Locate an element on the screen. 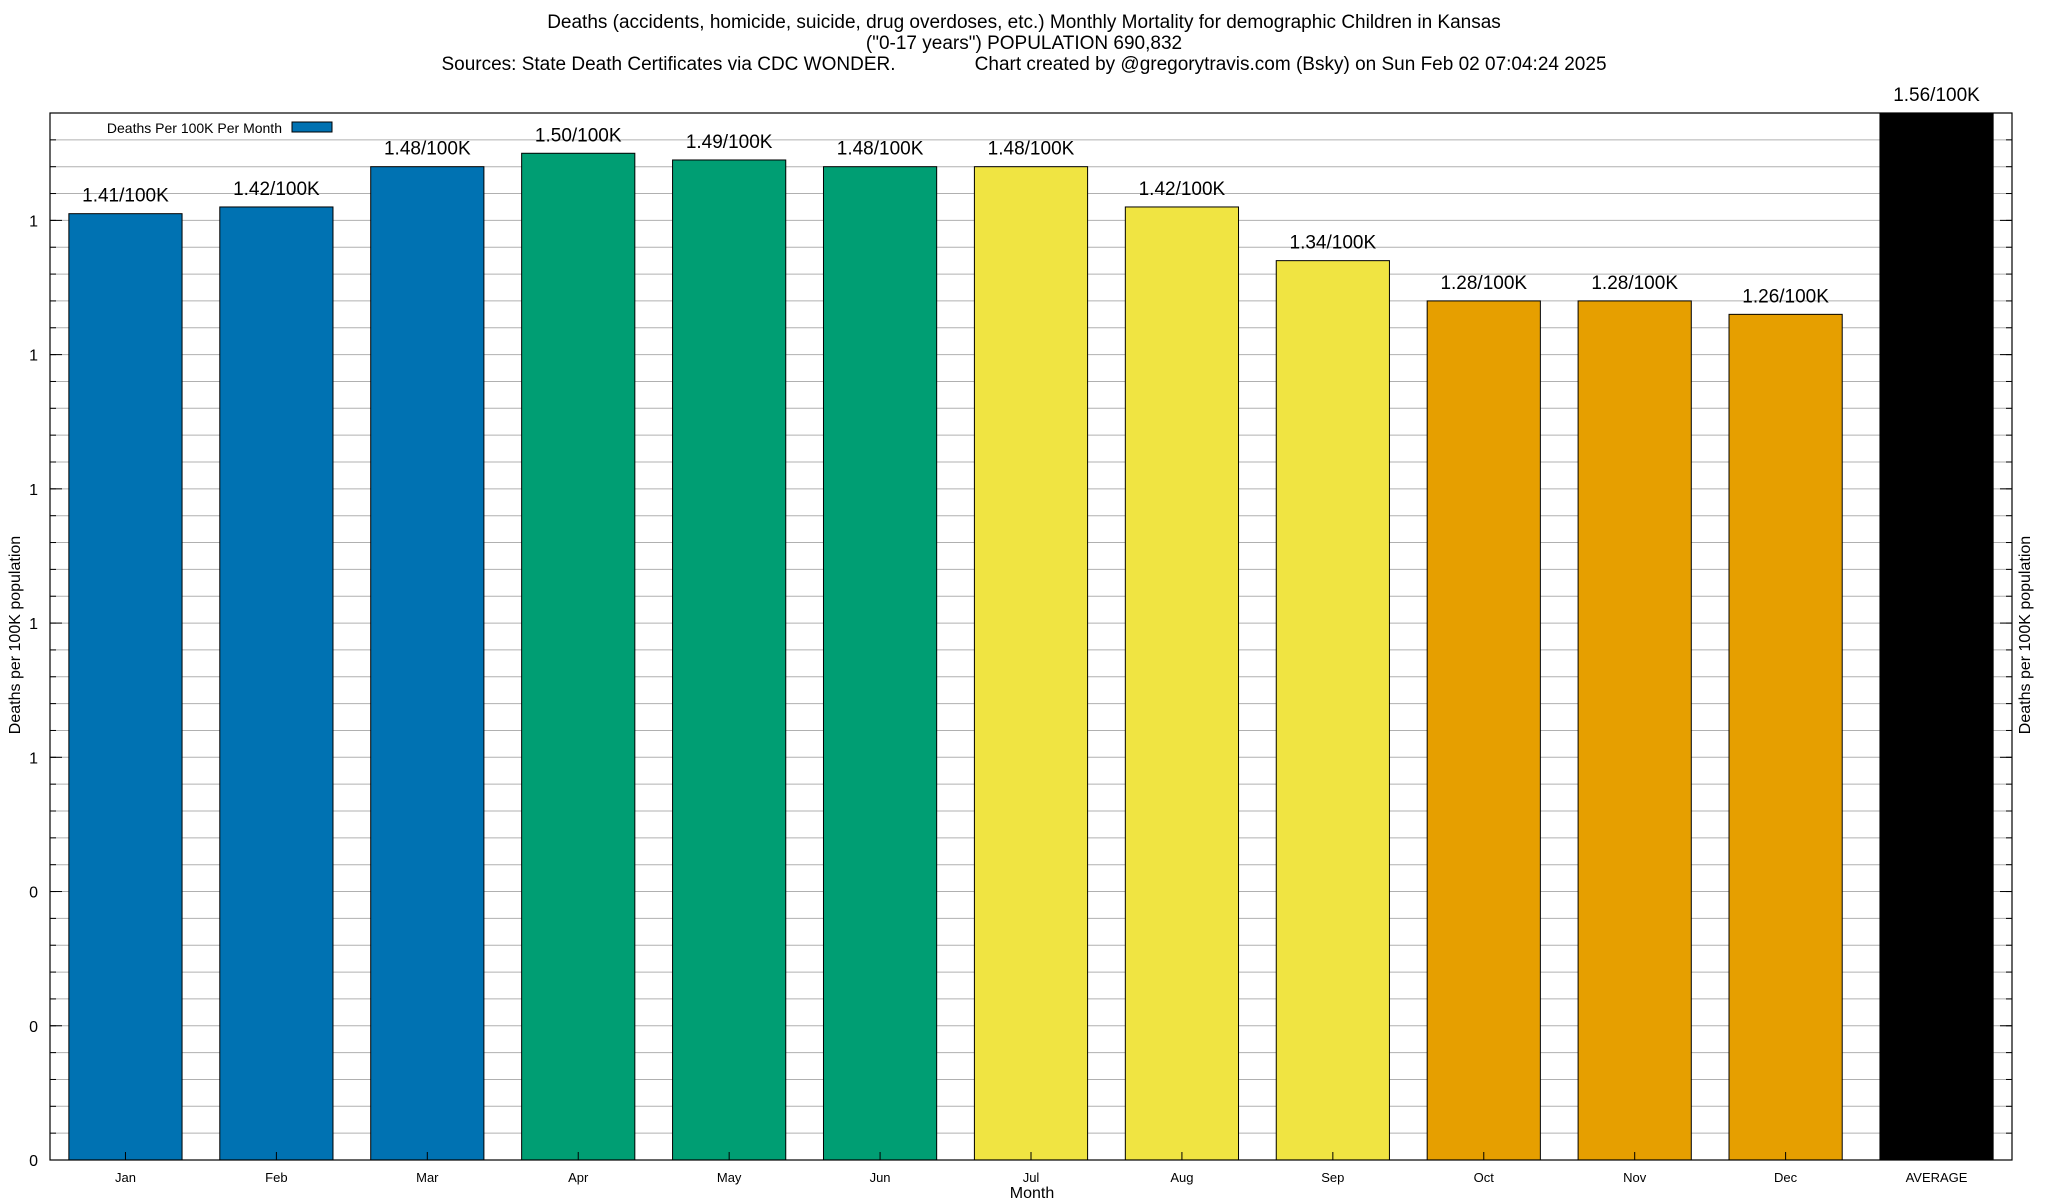  bar-aug is located at coordinates (1182, 683).